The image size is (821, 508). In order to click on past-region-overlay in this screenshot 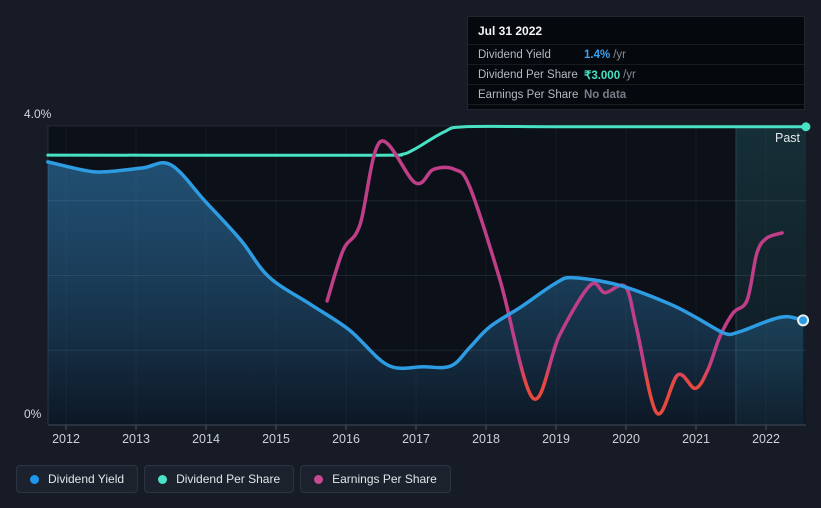, I will do `click(770, 275)`.